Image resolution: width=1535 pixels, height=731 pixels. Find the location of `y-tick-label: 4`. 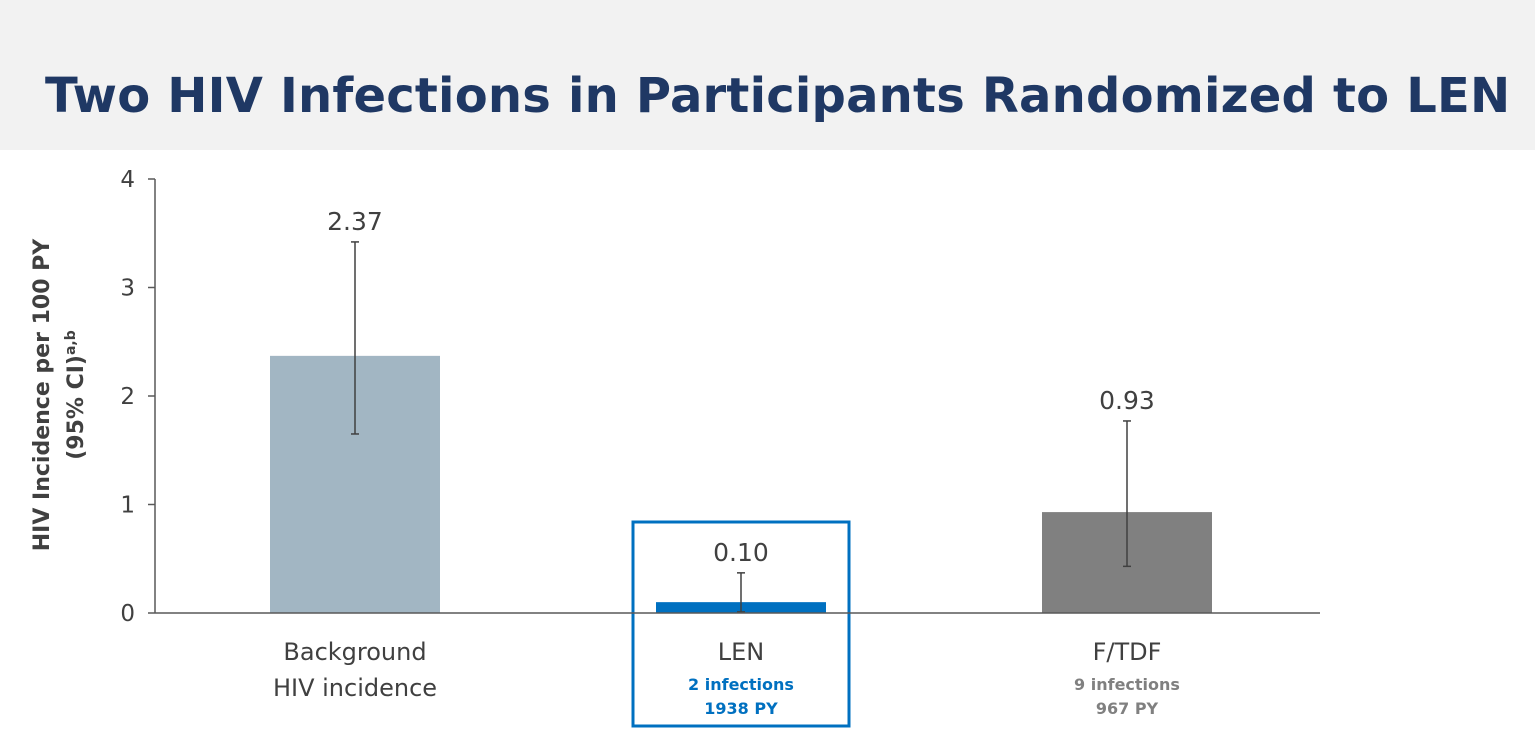

y-tick-label: 4 is located at coordinates (127, 180).